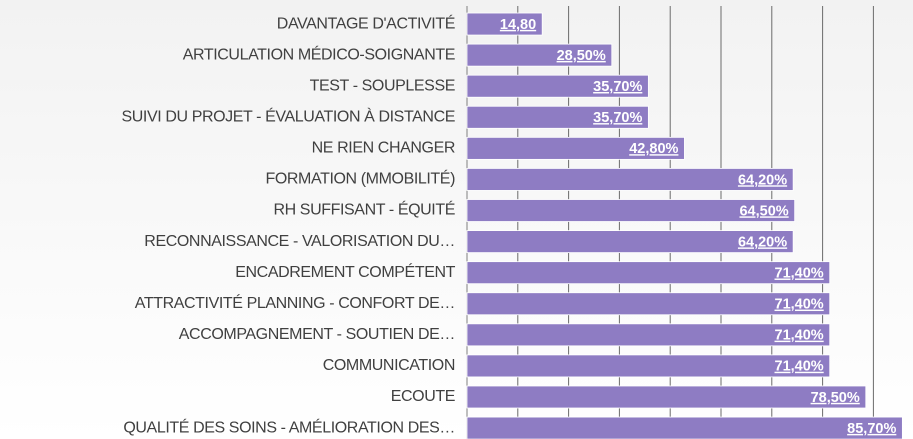 The image size is (913, 439). Describe the element at coordinates (763, 211) in the screenshot. I see `data-label: 64,50%` at that location.